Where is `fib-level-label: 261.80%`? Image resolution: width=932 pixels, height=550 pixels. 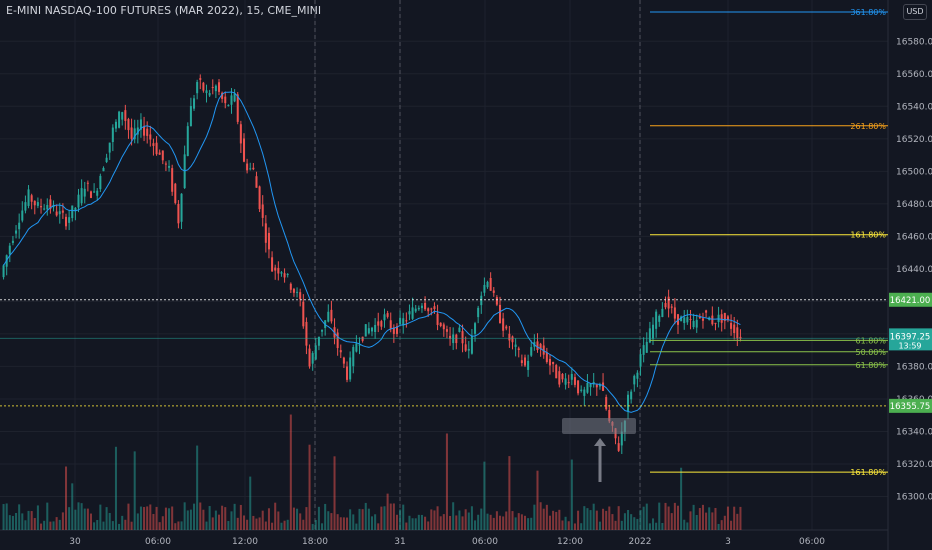
fib-level-label: 261.80% is located at coordinates (868, 126).